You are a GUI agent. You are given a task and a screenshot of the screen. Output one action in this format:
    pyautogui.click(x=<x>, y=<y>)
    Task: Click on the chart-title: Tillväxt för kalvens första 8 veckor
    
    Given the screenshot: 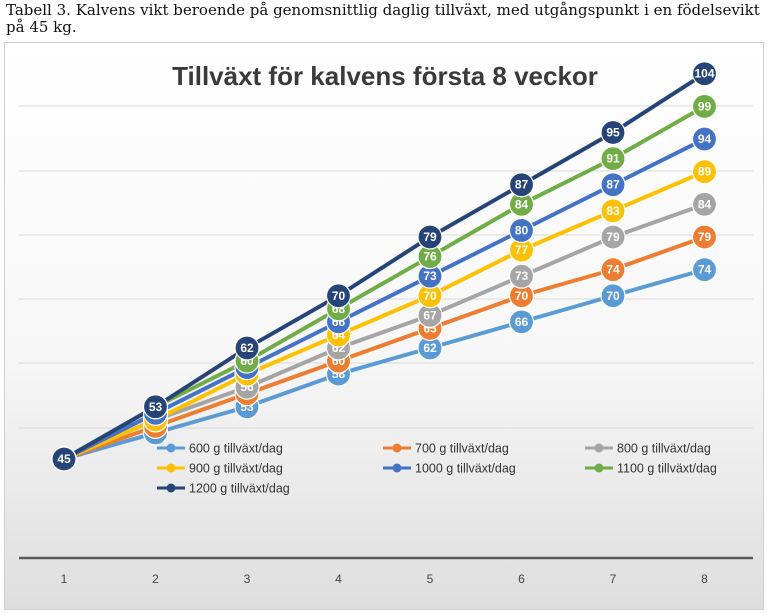 What is the action you would take?
    pyautogui.click(x=385, y=76)
    